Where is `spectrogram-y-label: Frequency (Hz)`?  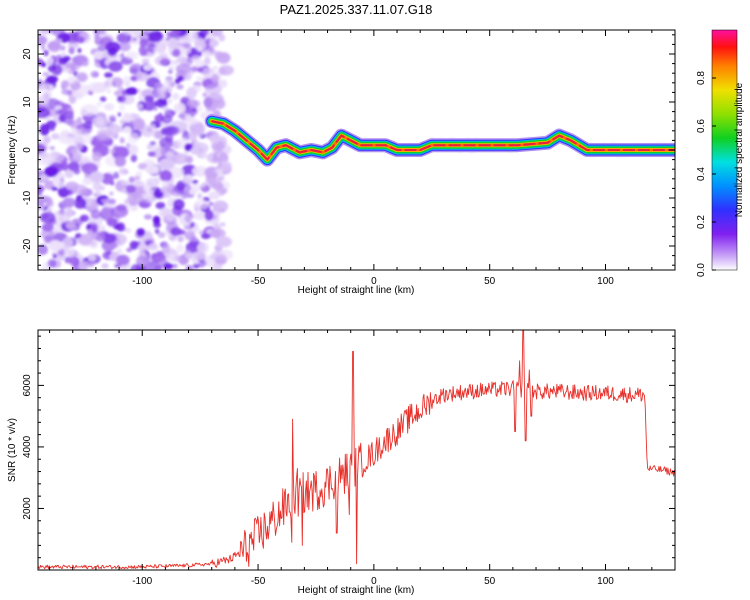 spectrogram-y-label: Frequency (Hz) is located at coordinates (12, 150).